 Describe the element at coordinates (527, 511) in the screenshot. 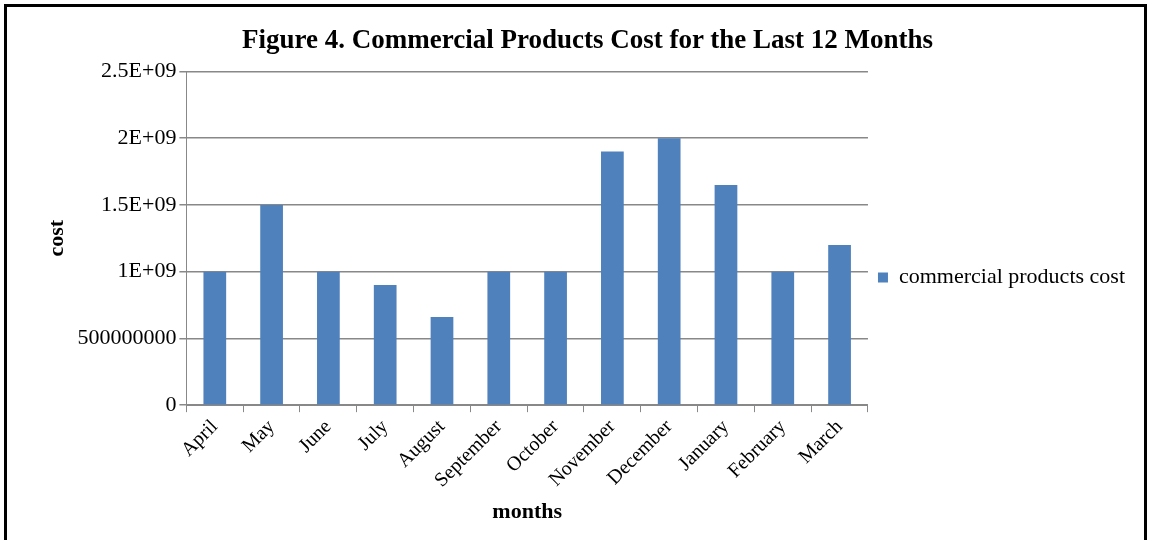

I see `x-axis-title: months` at that location.